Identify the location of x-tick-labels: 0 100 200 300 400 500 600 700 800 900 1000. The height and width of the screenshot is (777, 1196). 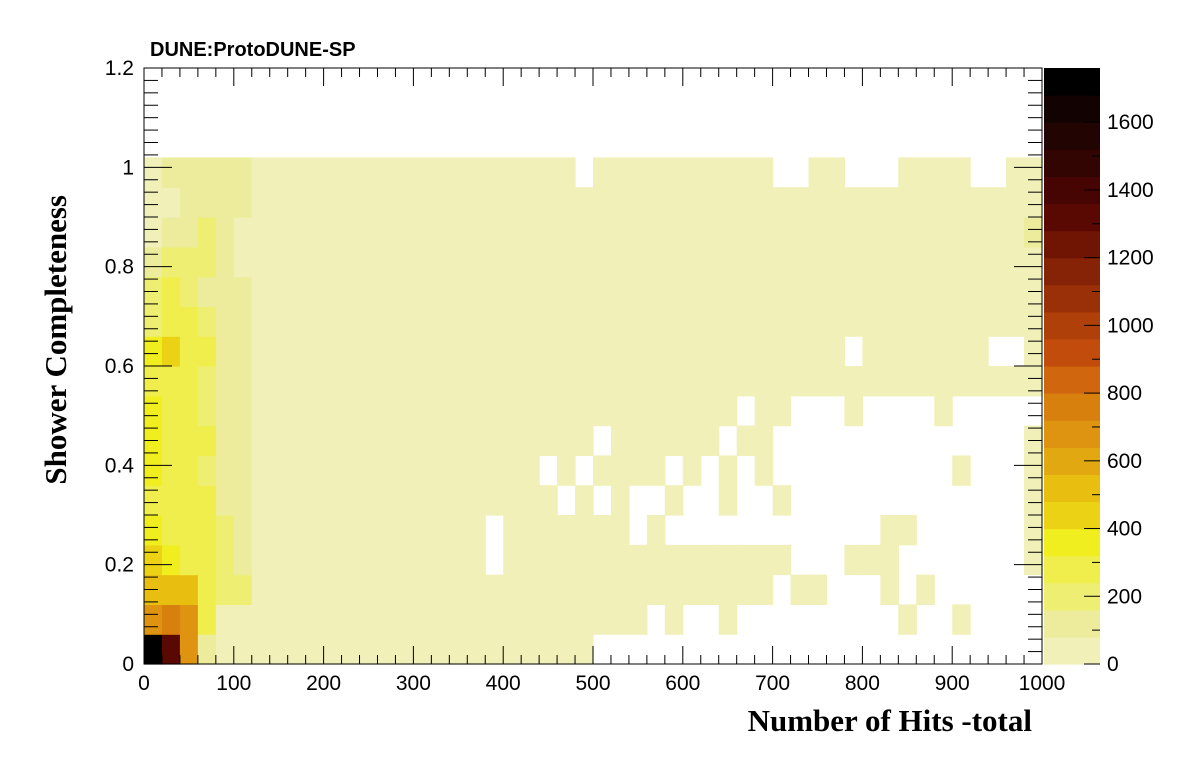
(601, 683).